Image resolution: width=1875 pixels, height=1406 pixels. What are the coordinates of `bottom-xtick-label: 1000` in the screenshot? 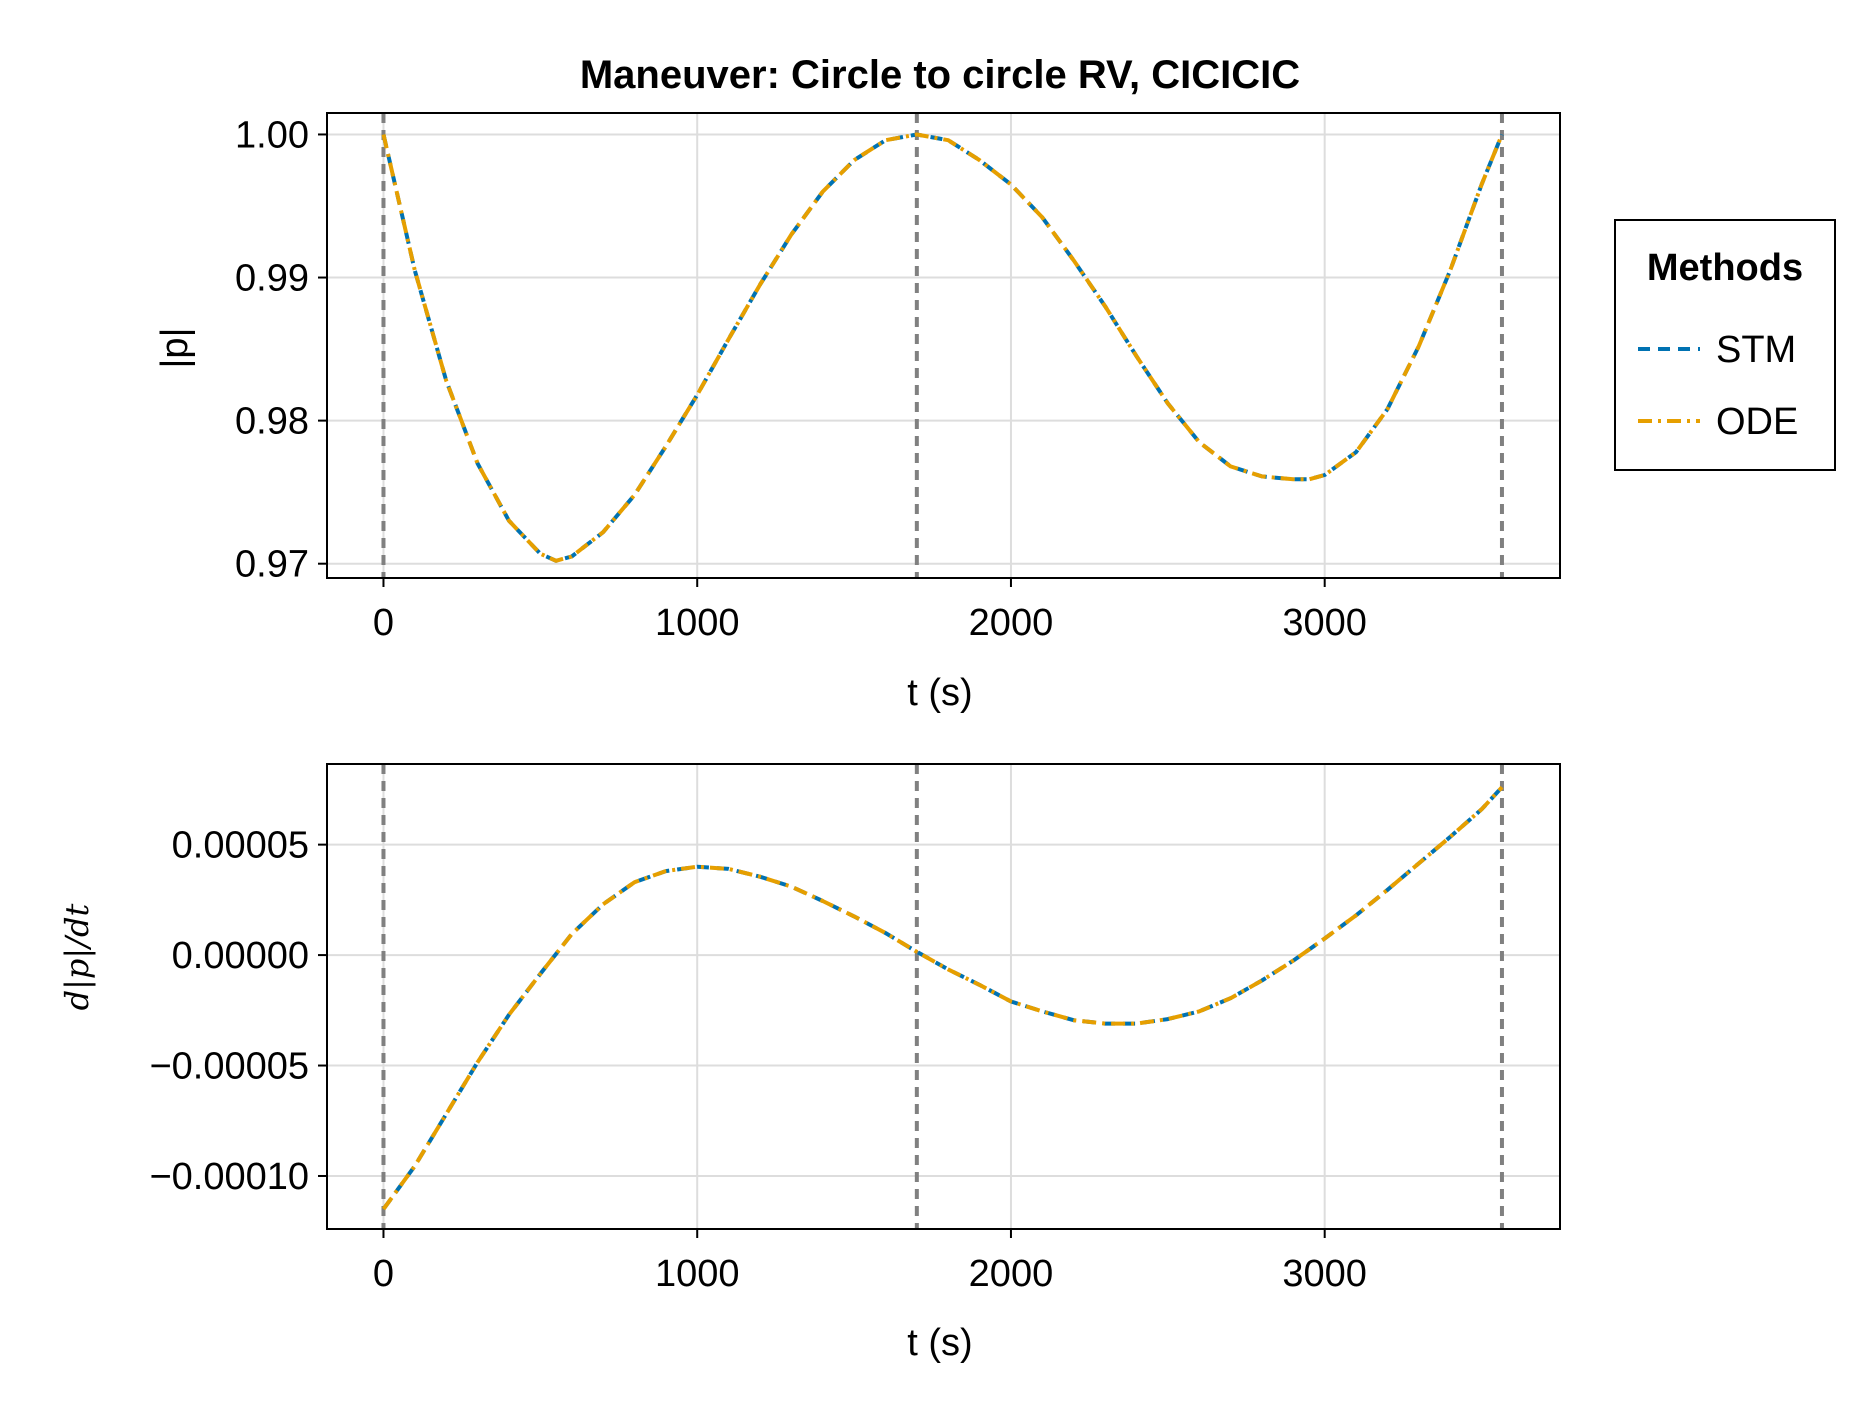 It's located at (697, 1274).